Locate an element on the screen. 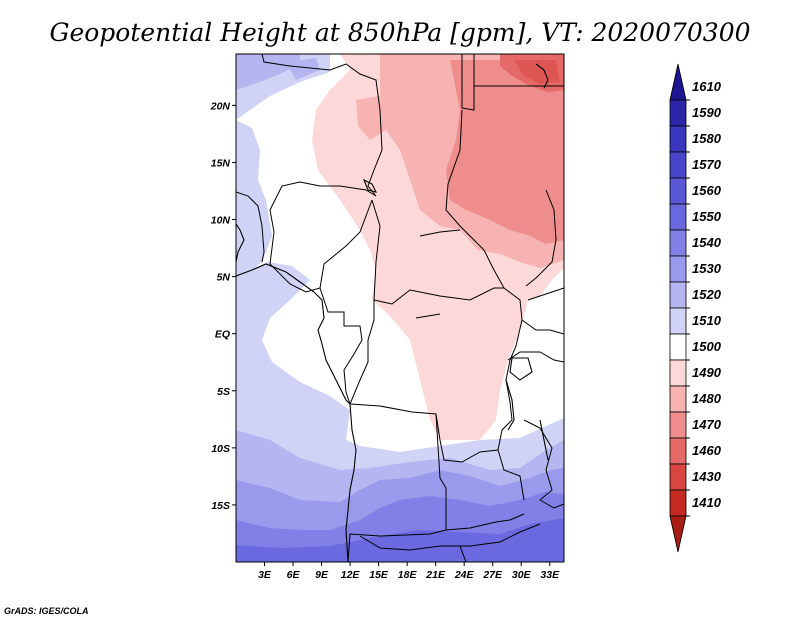  y-axis: 20N 15N 10N 5N EQ 5S 10S 15S is located at coordinates (223, 306).